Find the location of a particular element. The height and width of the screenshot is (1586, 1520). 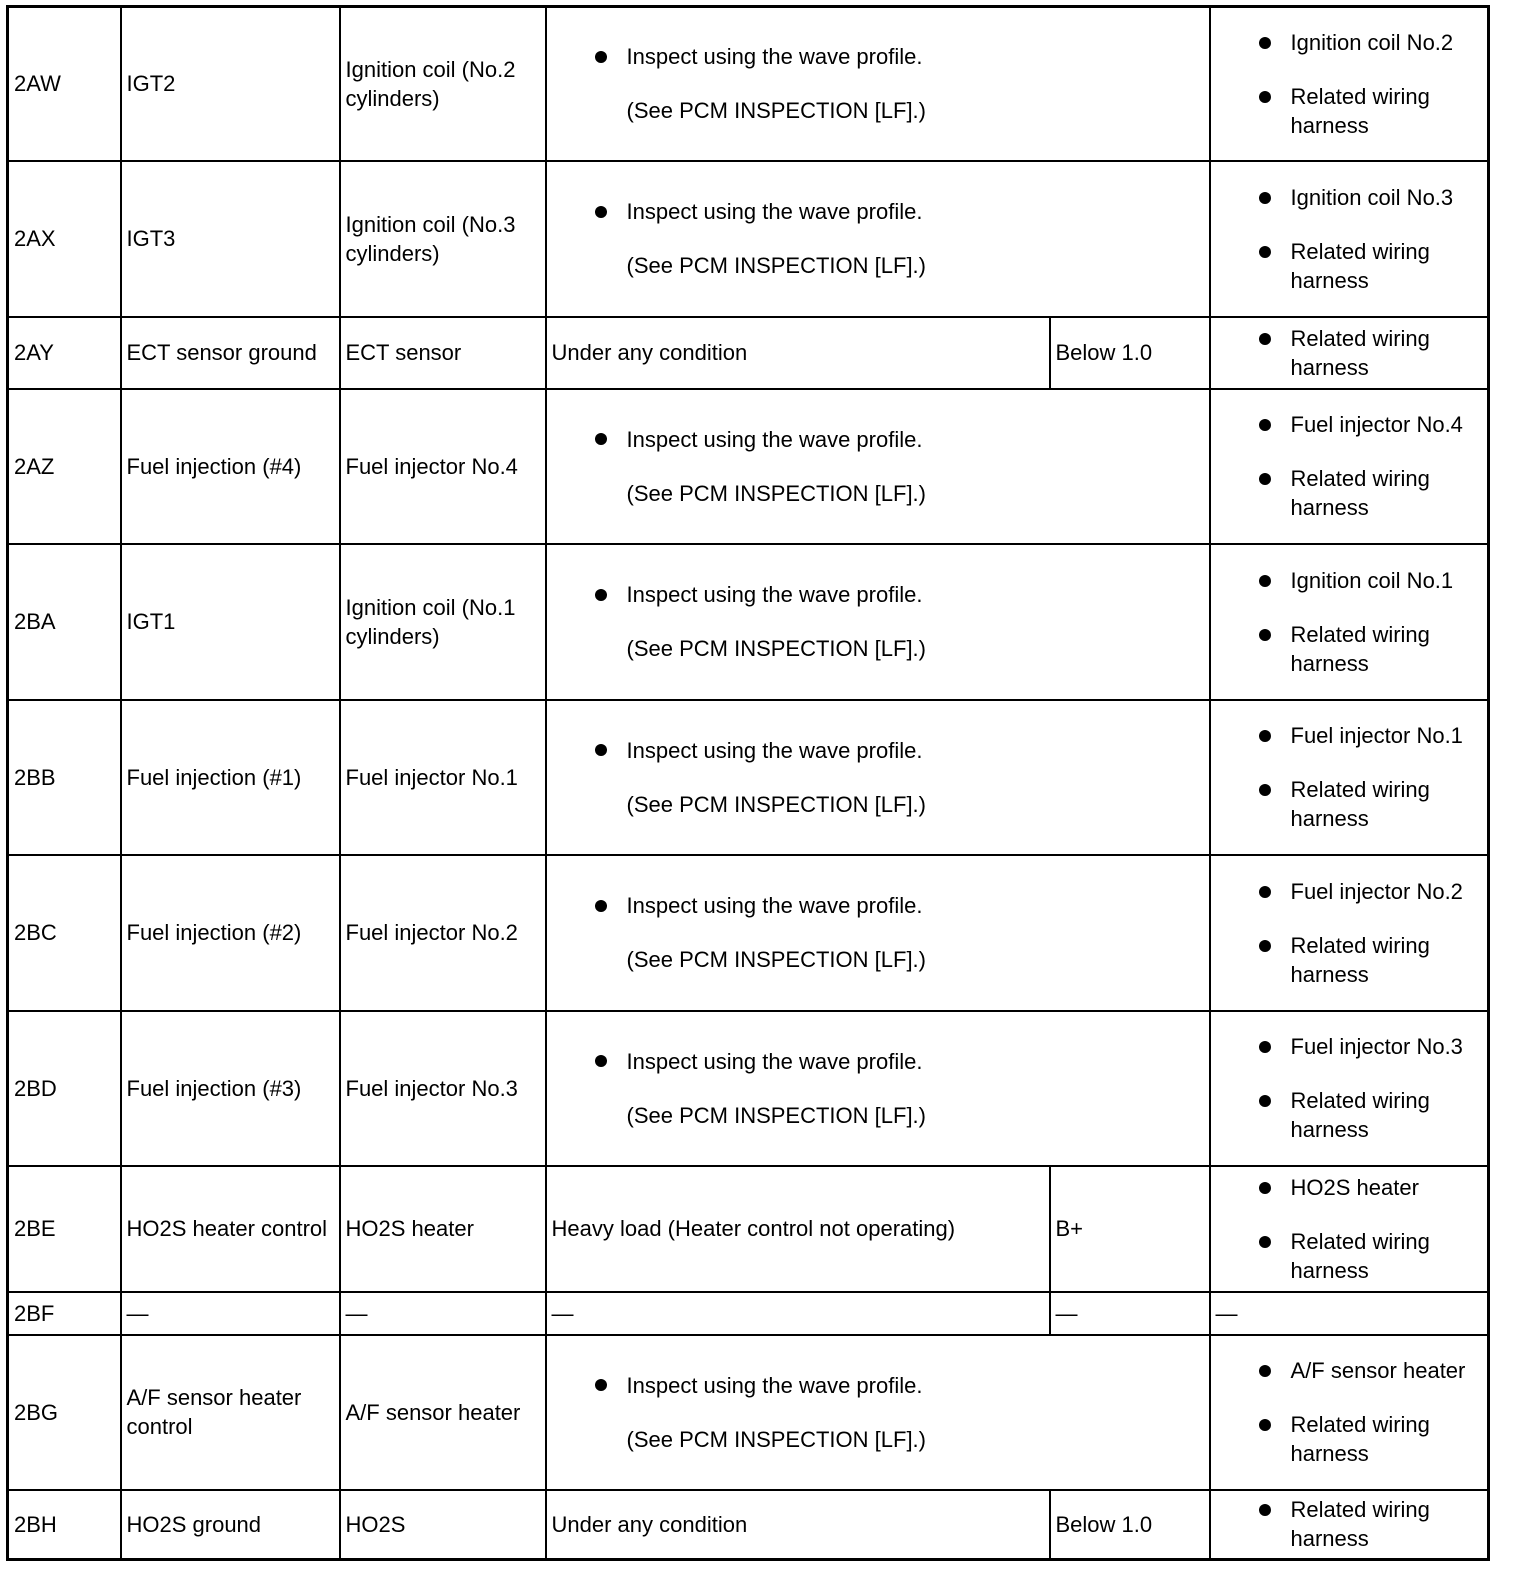

possible-cause-cell: Fuel injector No.2 Related wiring harness is located at coordinates (1349, 932).